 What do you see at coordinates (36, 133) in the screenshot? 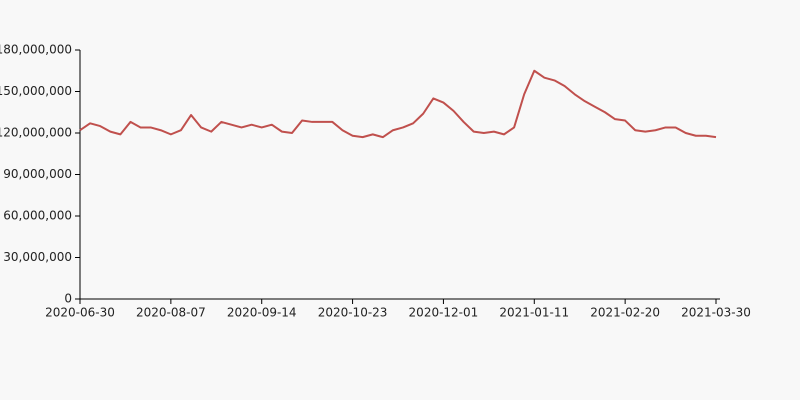
I see `y-tick-label: 120,000,000` at bounding box center [36, 133].